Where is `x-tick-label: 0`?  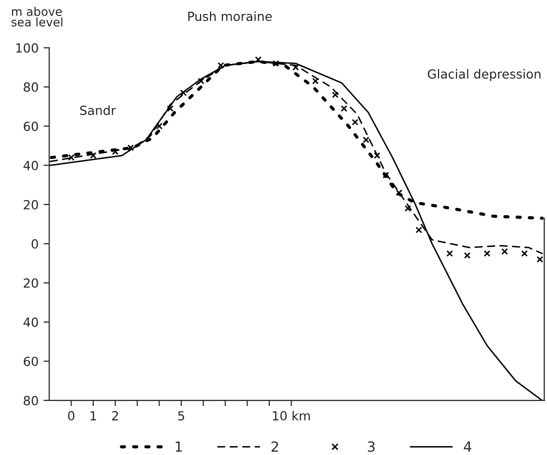
x-tick-label: 0 is located at coordinates (71, 415).